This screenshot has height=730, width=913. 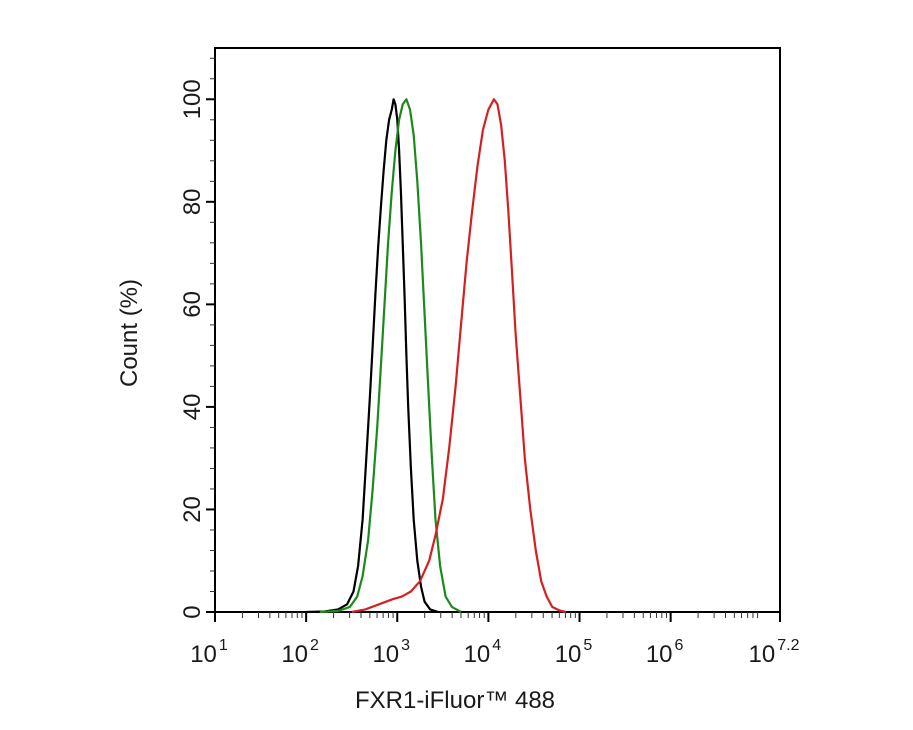 What do you see at coordinates (192, 99) in the screenshot?
I see `y-tick-label: 100` at bounding box center [192, 99].